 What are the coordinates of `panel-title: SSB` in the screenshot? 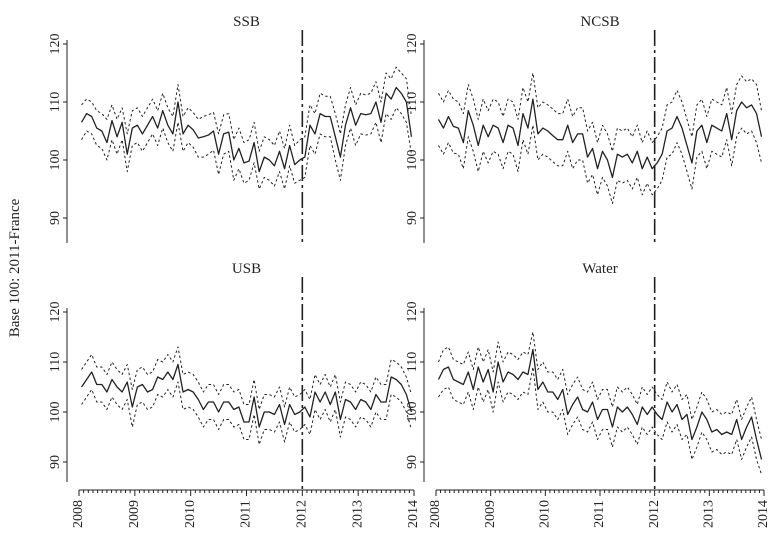 It's located at (246, 22).